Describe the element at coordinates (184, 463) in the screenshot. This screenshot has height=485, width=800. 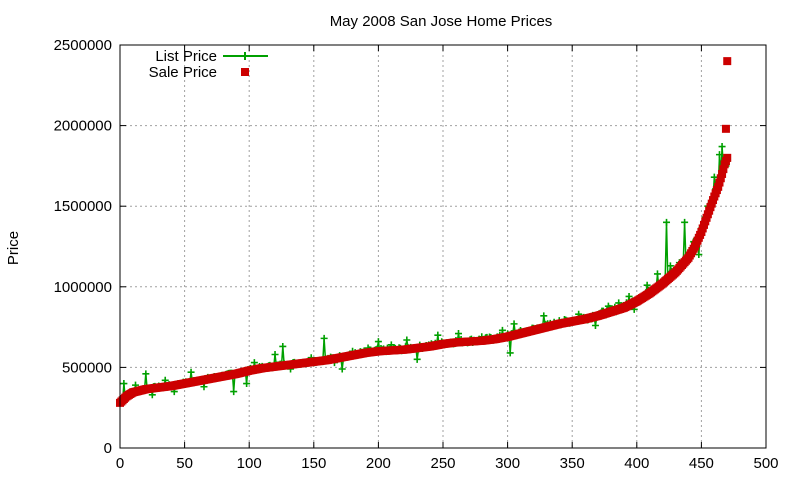
I see `x-tick-label: 50` at that location.